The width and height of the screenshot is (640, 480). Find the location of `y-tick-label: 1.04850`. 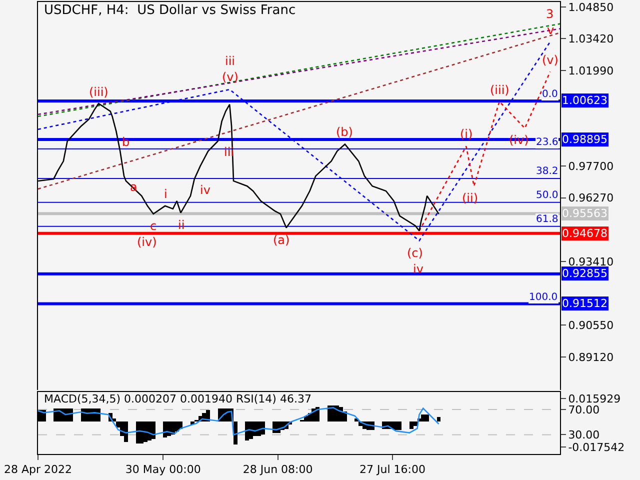

y-tick-label: 1.04850 is located at coordinates (591, 7).